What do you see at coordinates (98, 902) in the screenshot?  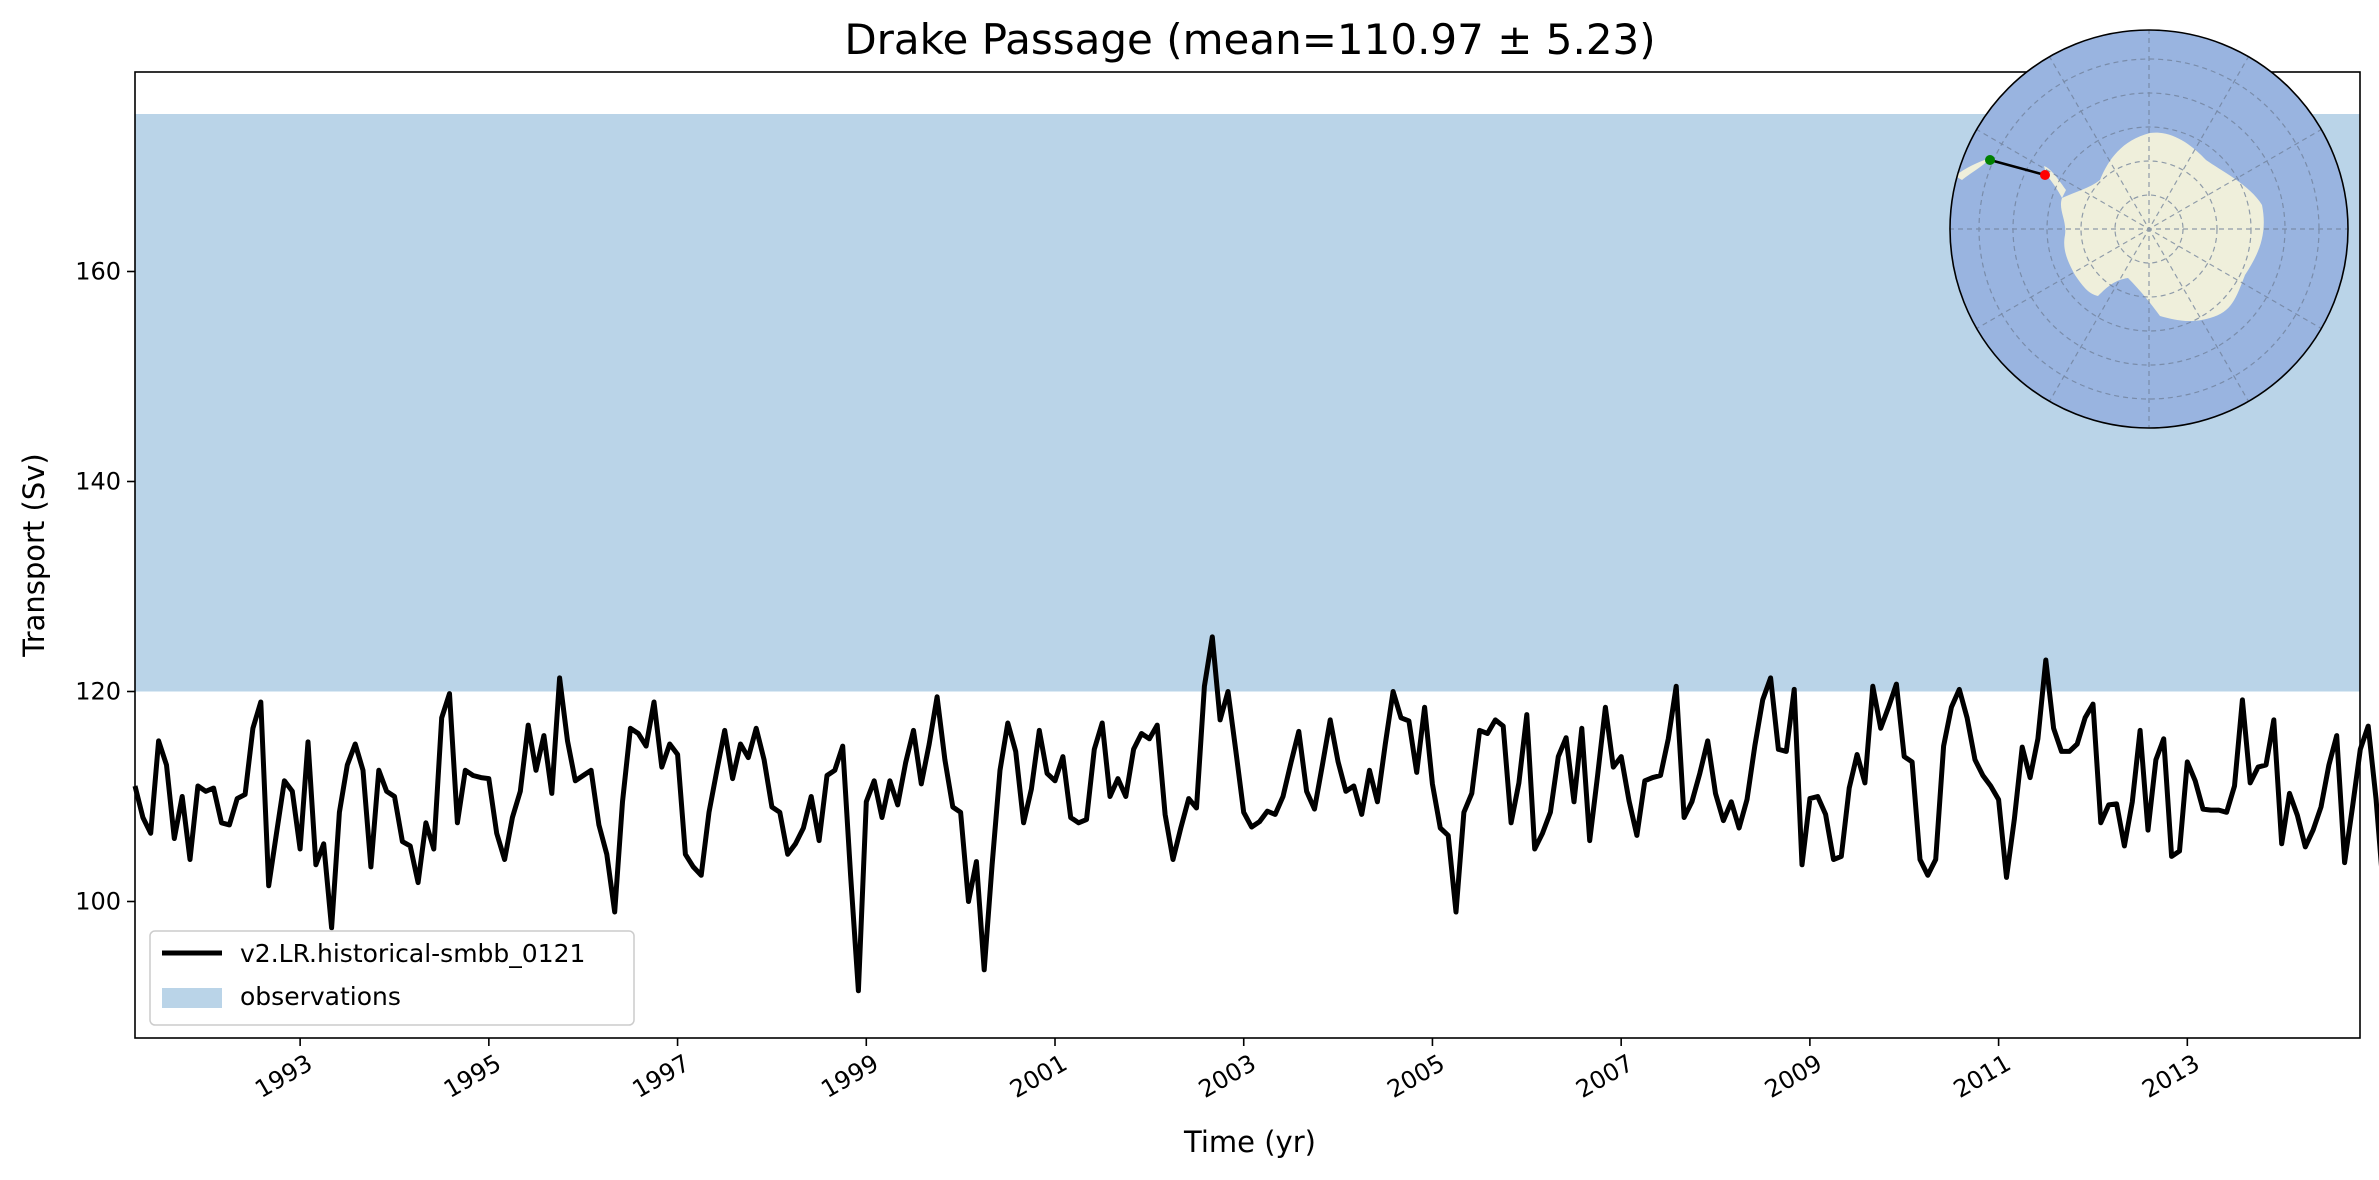 I see `y-tick-label: 100` at bounding box center [98, 902].